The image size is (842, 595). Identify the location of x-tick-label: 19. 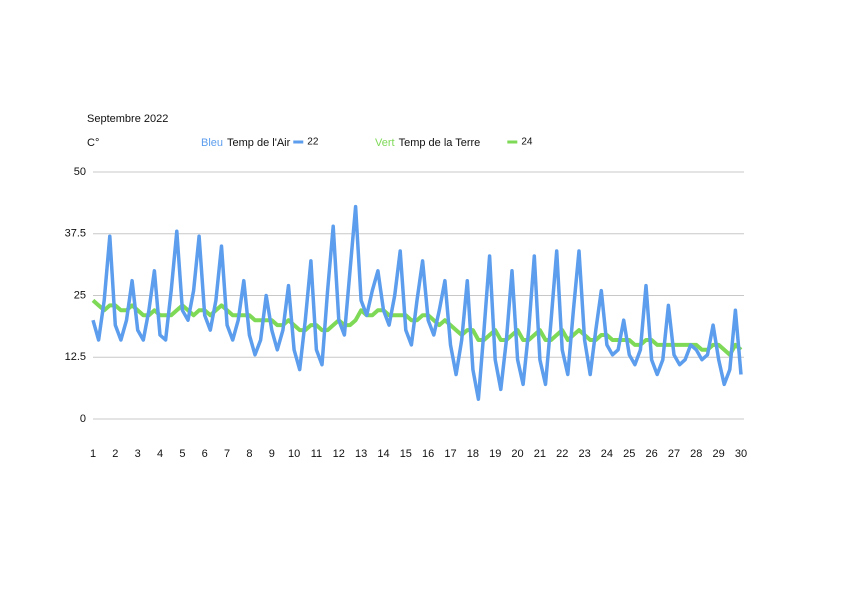
(495, 454).